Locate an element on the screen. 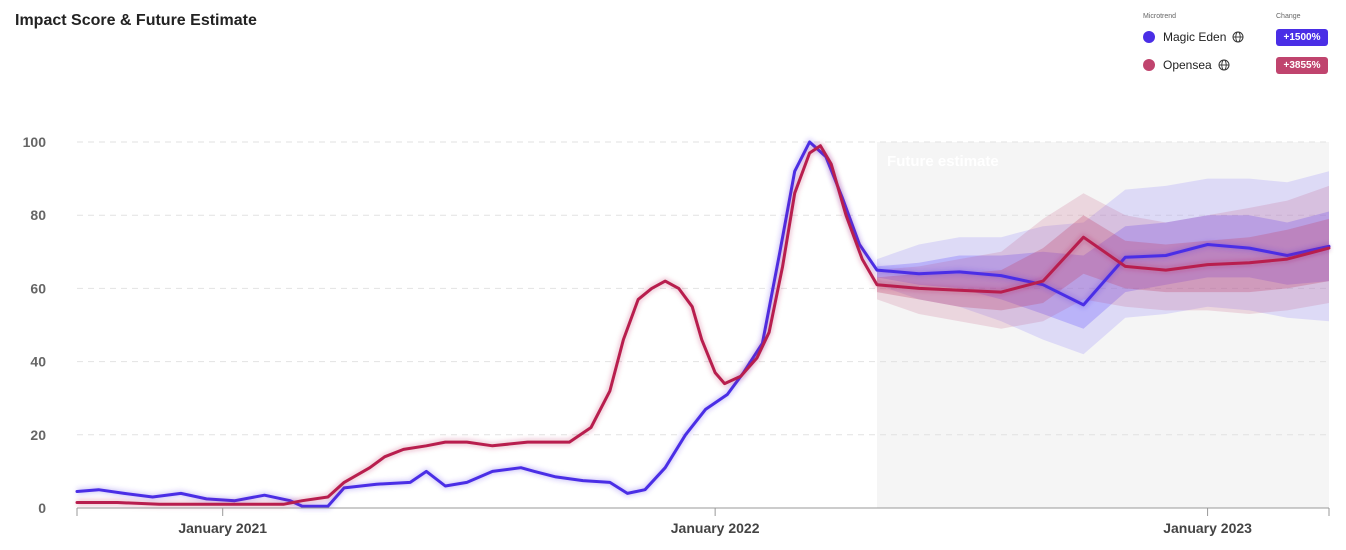 The image size is (1346, 550). chart-title: Impact Score & Future Estimate is located at coordinates (136, 20).